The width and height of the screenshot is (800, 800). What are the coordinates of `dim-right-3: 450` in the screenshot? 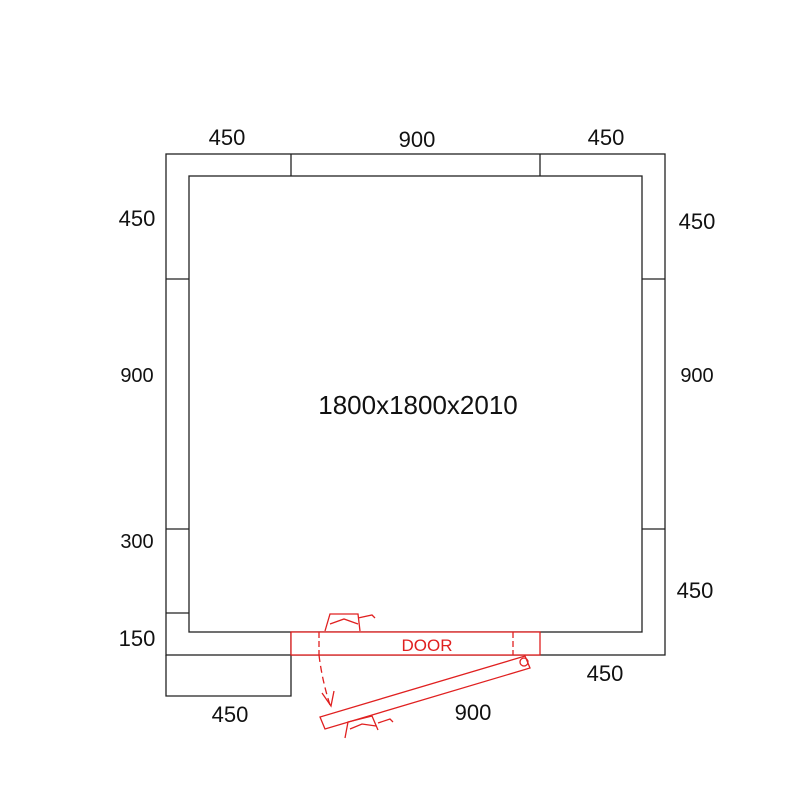 It's located at (695, 590).